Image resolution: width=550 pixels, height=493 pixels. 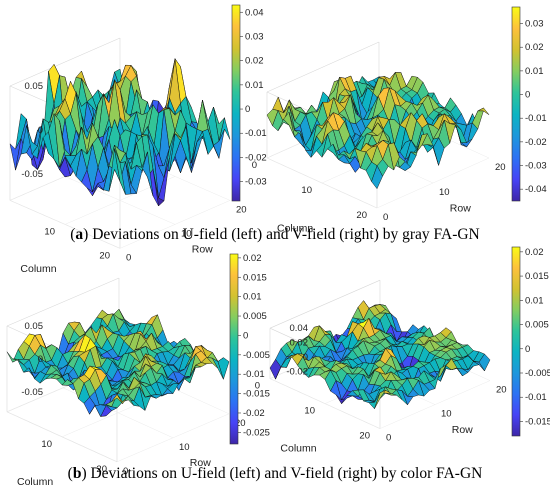 What do you see at coordinates (536, 189) in the screenshot?
I see `colorbar-tick-label: -0.04` at bounding box center [536, 189].